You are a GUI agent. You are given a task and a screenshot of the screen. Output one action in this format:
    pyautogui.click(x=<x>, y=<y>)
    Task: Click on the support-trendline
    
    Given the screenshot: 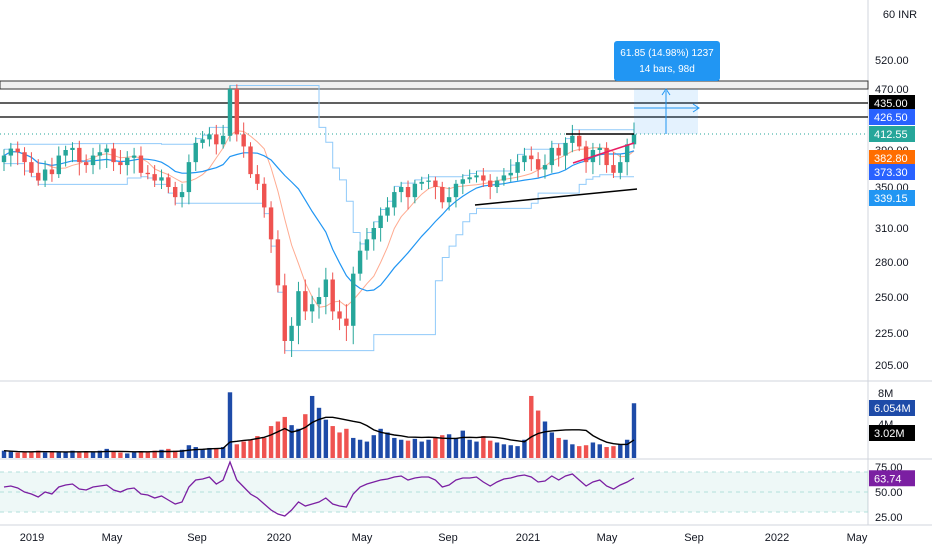 What is the action you would take?
    pyautogui.click(x=556, y=197)
    